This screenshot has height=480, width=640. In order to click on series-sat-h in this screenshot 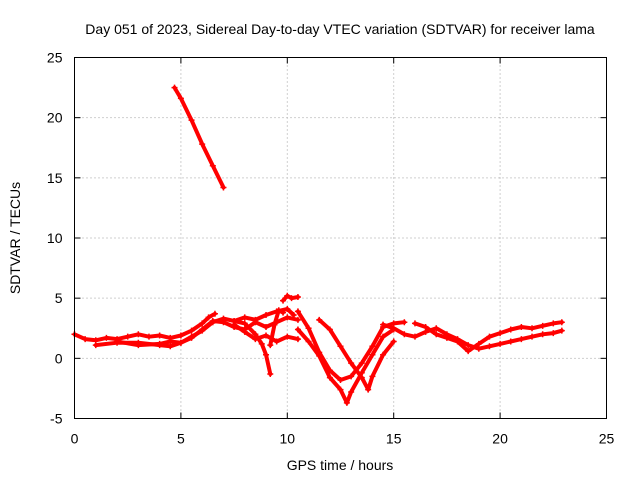, I will do `click(290, 298)`.